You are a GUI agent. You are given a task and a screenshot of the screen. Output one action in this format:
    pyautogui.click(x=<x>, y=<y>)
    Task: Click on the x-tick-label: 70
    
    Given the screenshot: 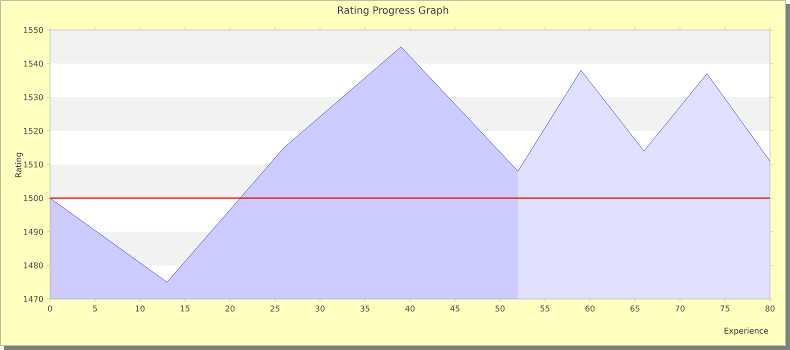 What is the action you would take?
    pyautogui.click(x=680, y=309)
    